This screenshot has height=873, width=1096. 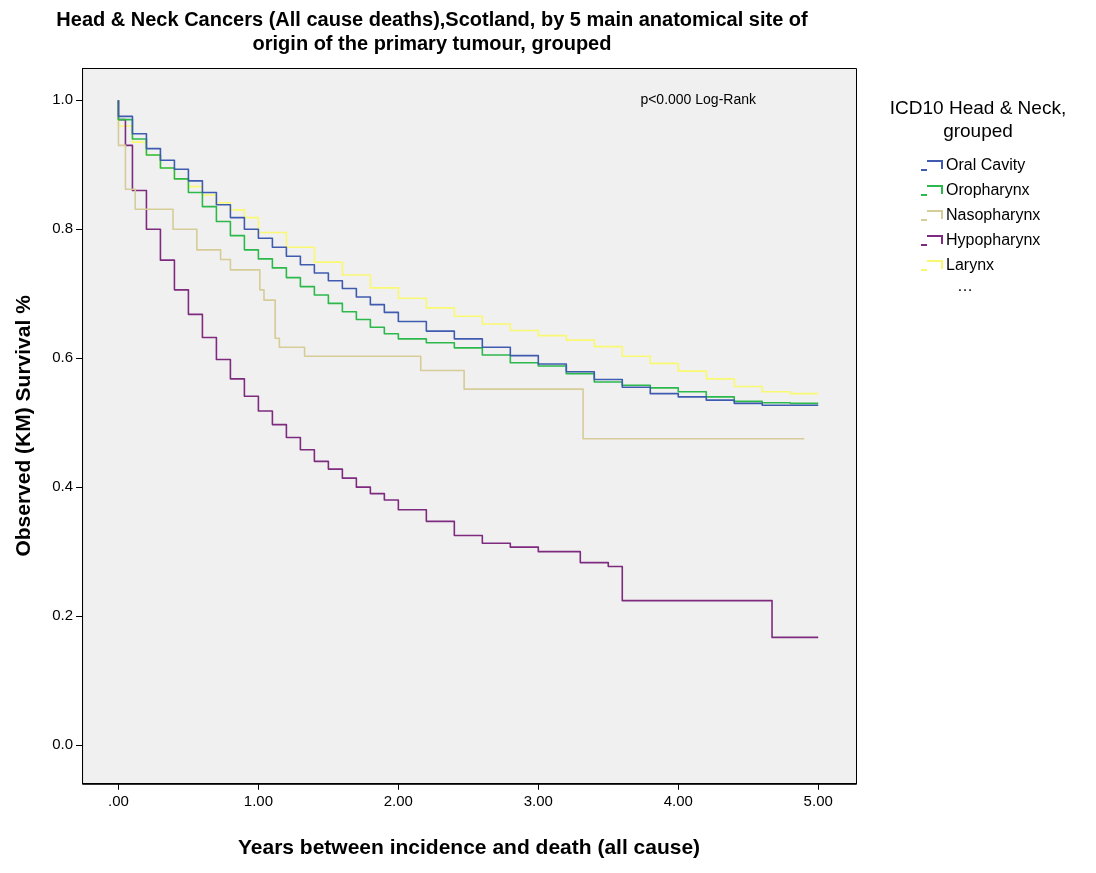 What do you see at coordinates (978, 119) in the screenshot?
I see `legend-title: ICD10 Head & Neck, grouped` at bounding box center [978, 119].